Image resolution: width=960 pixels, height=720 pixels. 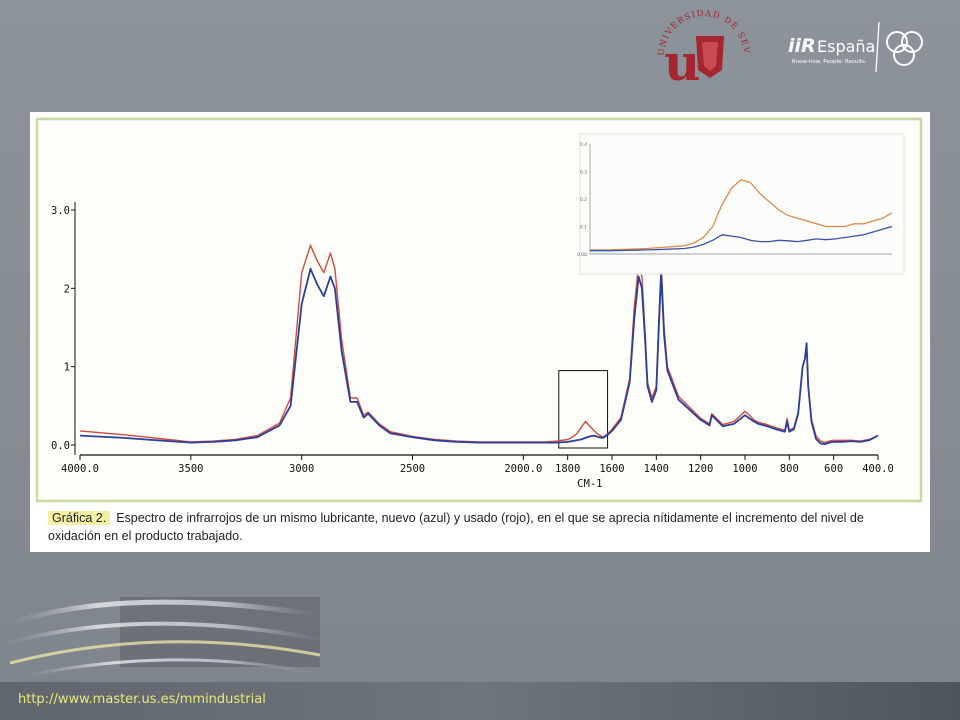 What do you see at coordinates (567, 469) in the screenshot?
I see `x-tick-label: 1800` at bounding box center [567, 469].